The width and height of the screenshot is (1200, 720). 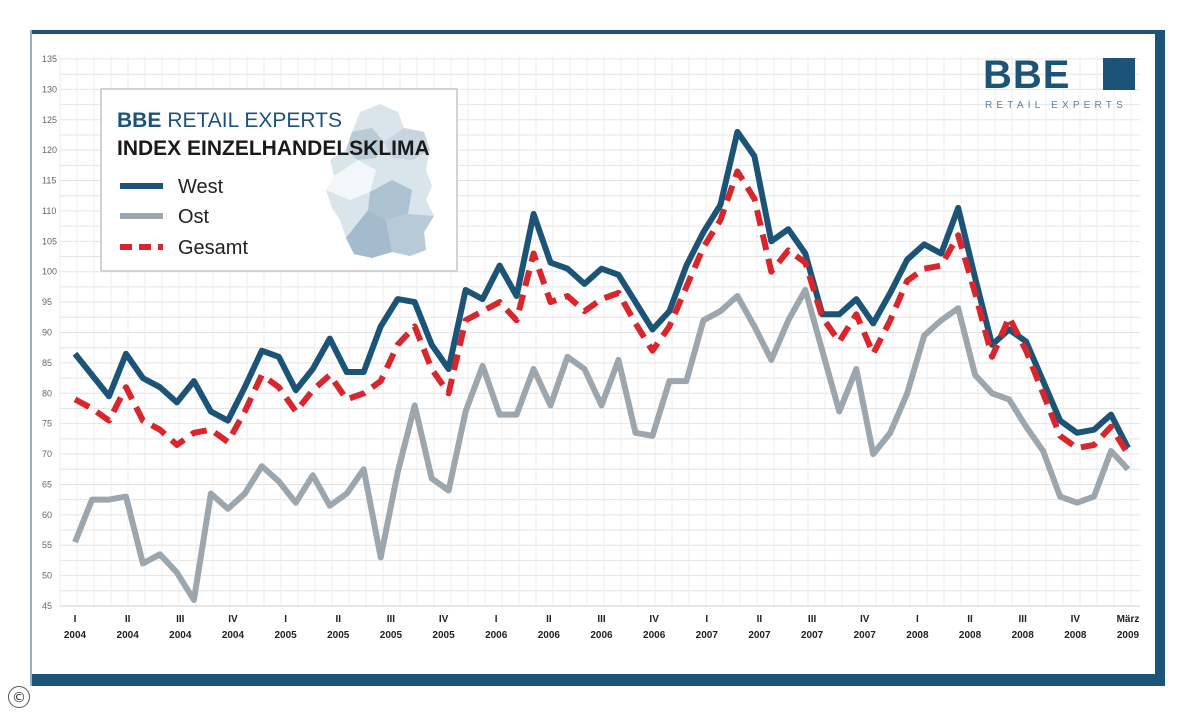 What do you see at coordinates (1056, 105) in the screenshot?
I see `logo-tagline: RETAIL EXPERTS` at bounding box center [1056, 105].